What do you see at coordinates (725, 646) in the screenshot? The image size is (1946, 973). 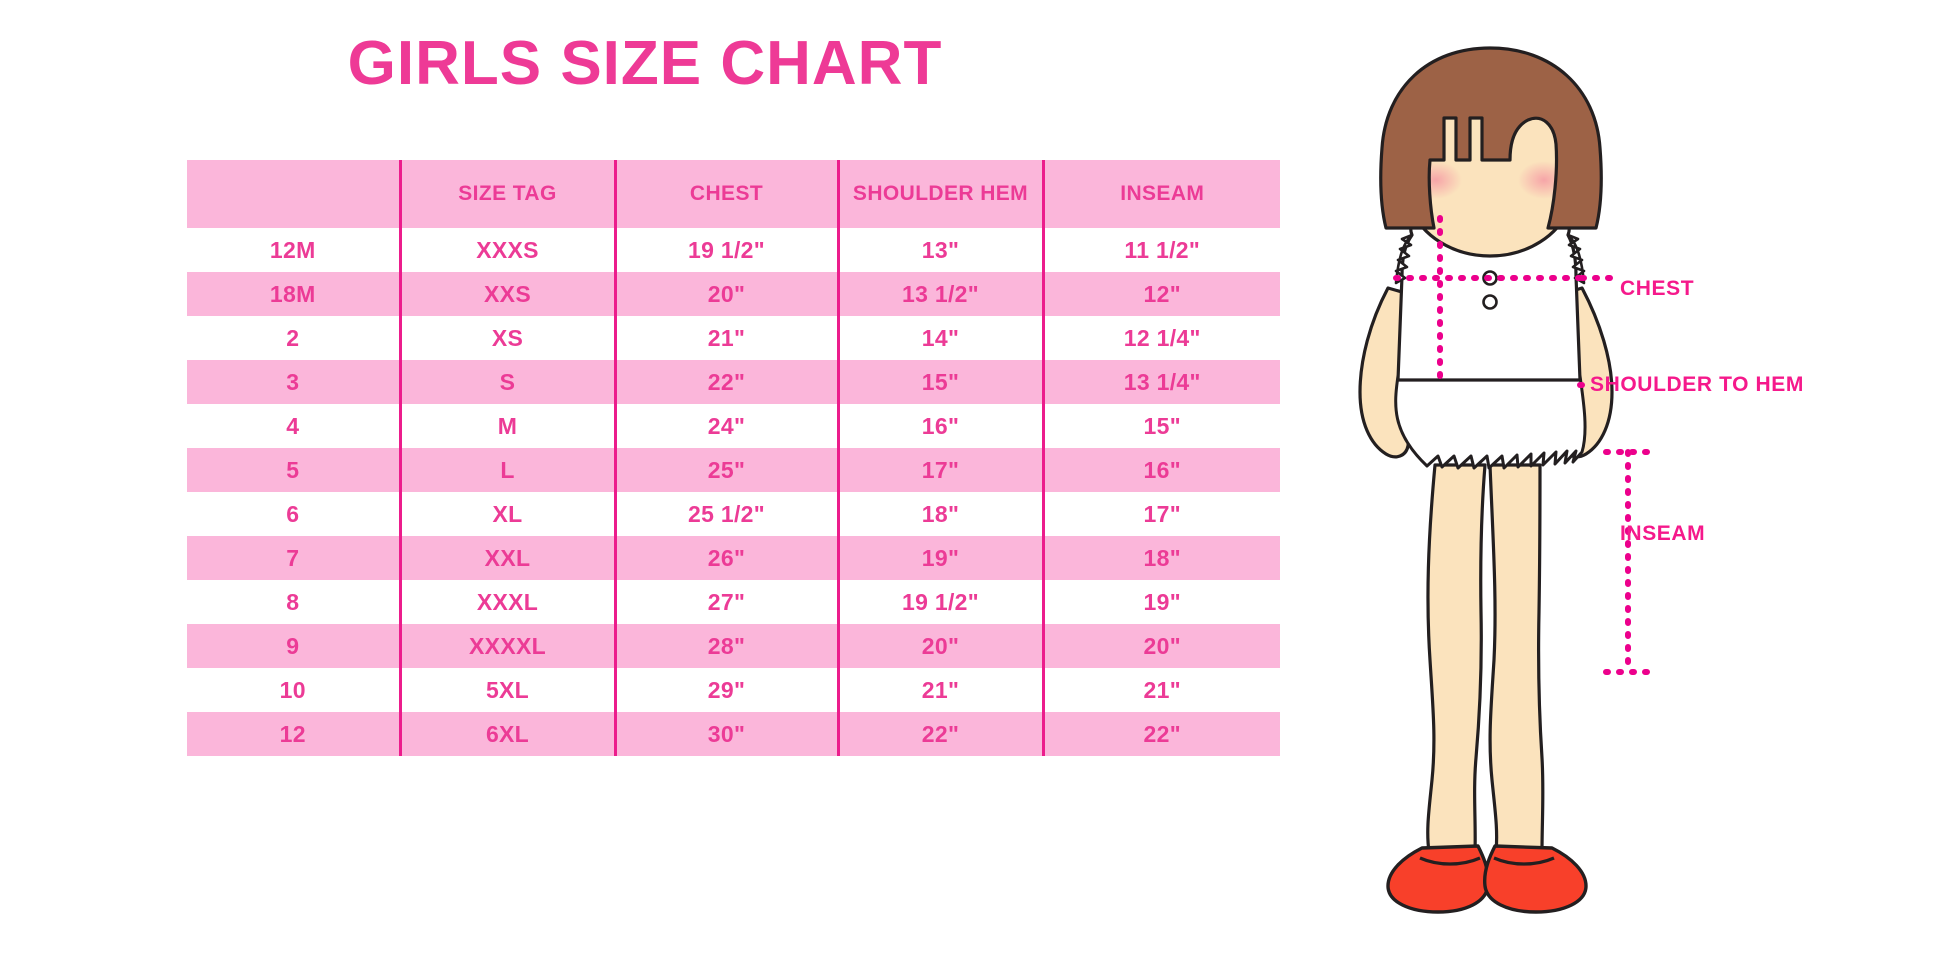 I see `cell-chest: 28"` at bounding box center [725, 646].